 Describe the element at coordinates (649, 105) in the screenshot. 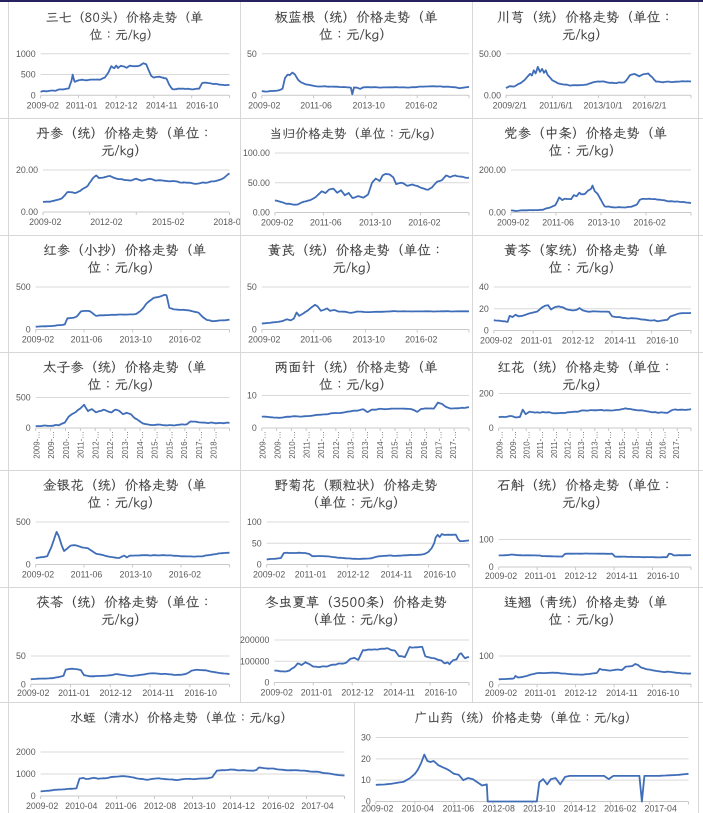

I see `svg-text: 2016/2/1` at that location.